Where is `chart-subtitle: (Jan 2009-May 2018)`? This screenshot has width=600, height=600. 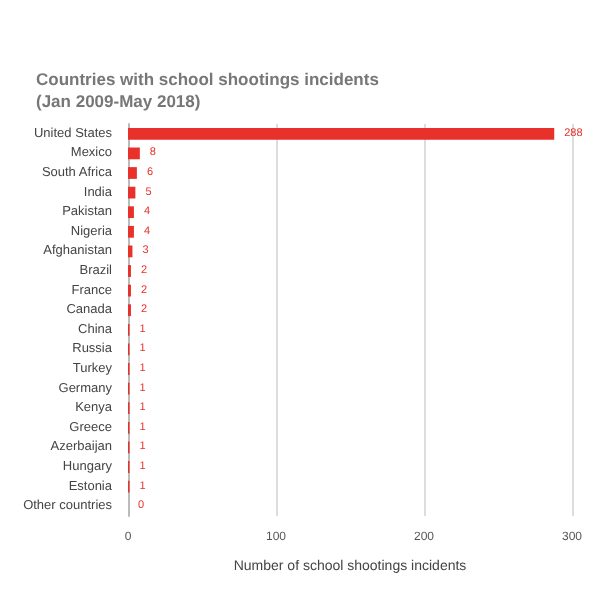
chart-subtitle: (Jan 2009-May 2018) is located at coordinates (118, 101).